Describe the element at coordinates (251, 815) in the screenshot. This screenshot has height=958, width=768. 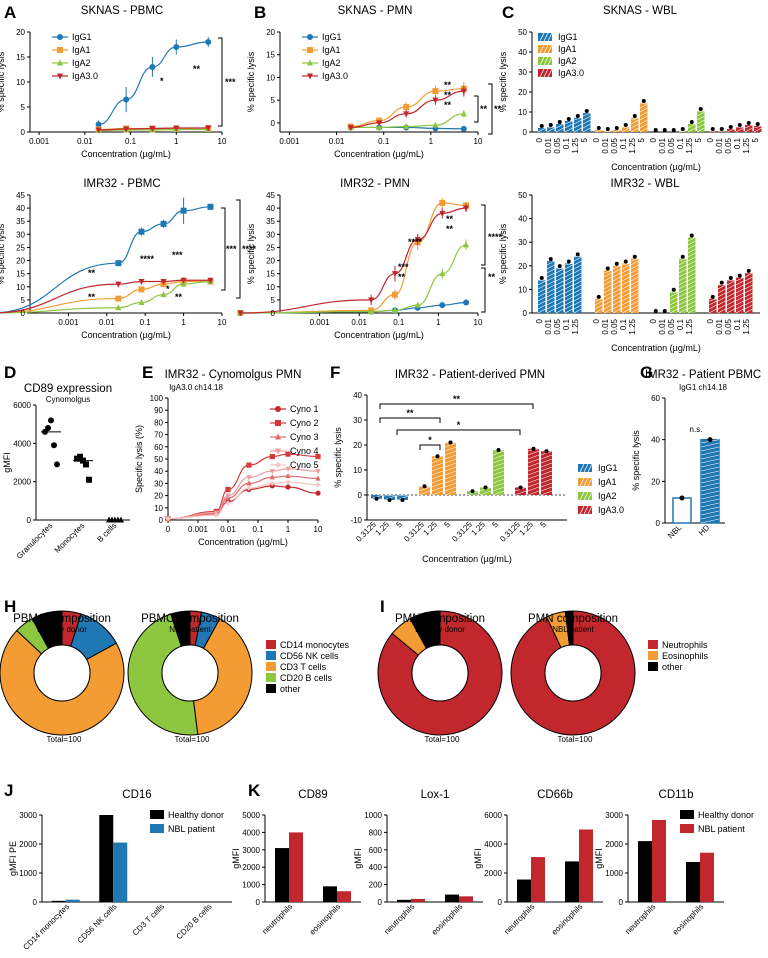
I see `y-tick-label: 5000` at that location.